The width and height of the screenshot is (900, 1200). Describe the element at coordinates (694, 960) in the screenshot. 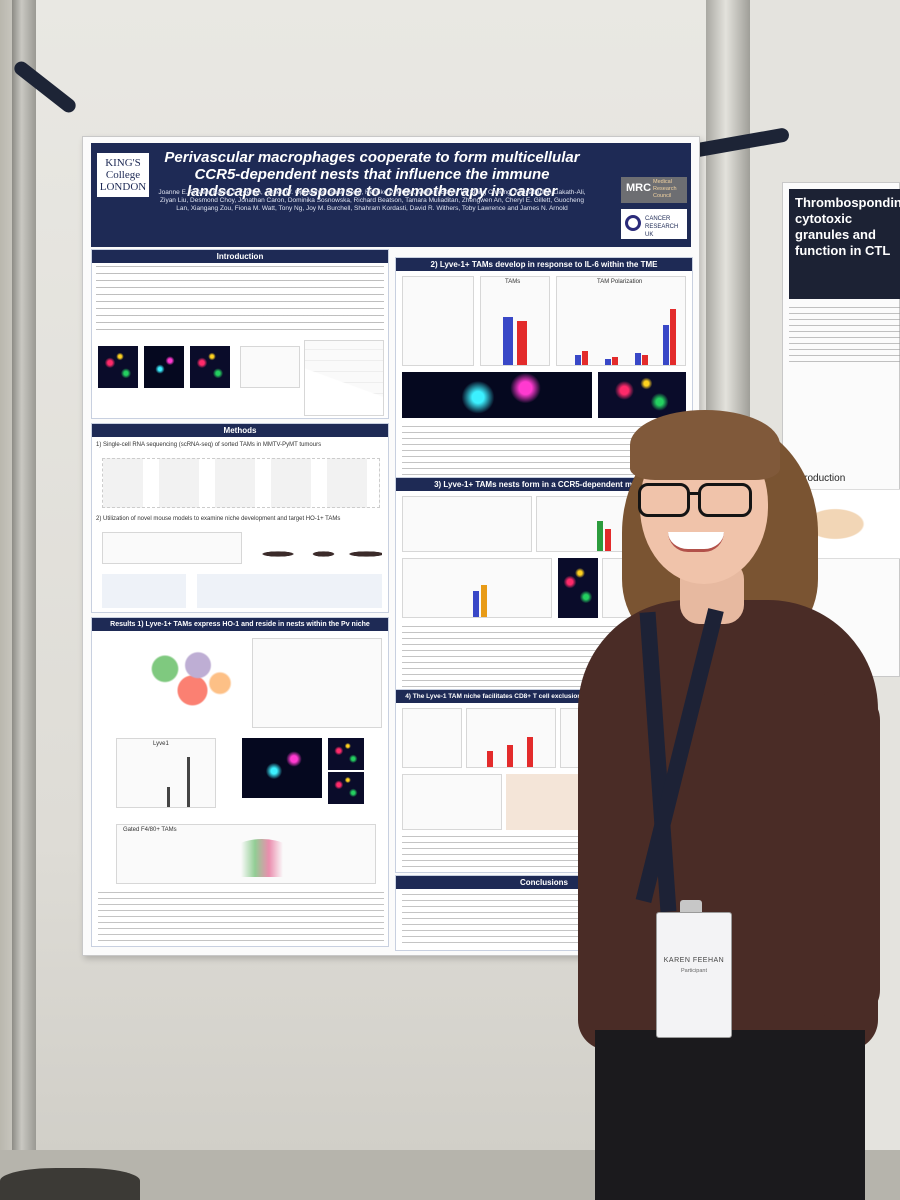

I see `badge-name: KAREN FEEHAN` at that location.